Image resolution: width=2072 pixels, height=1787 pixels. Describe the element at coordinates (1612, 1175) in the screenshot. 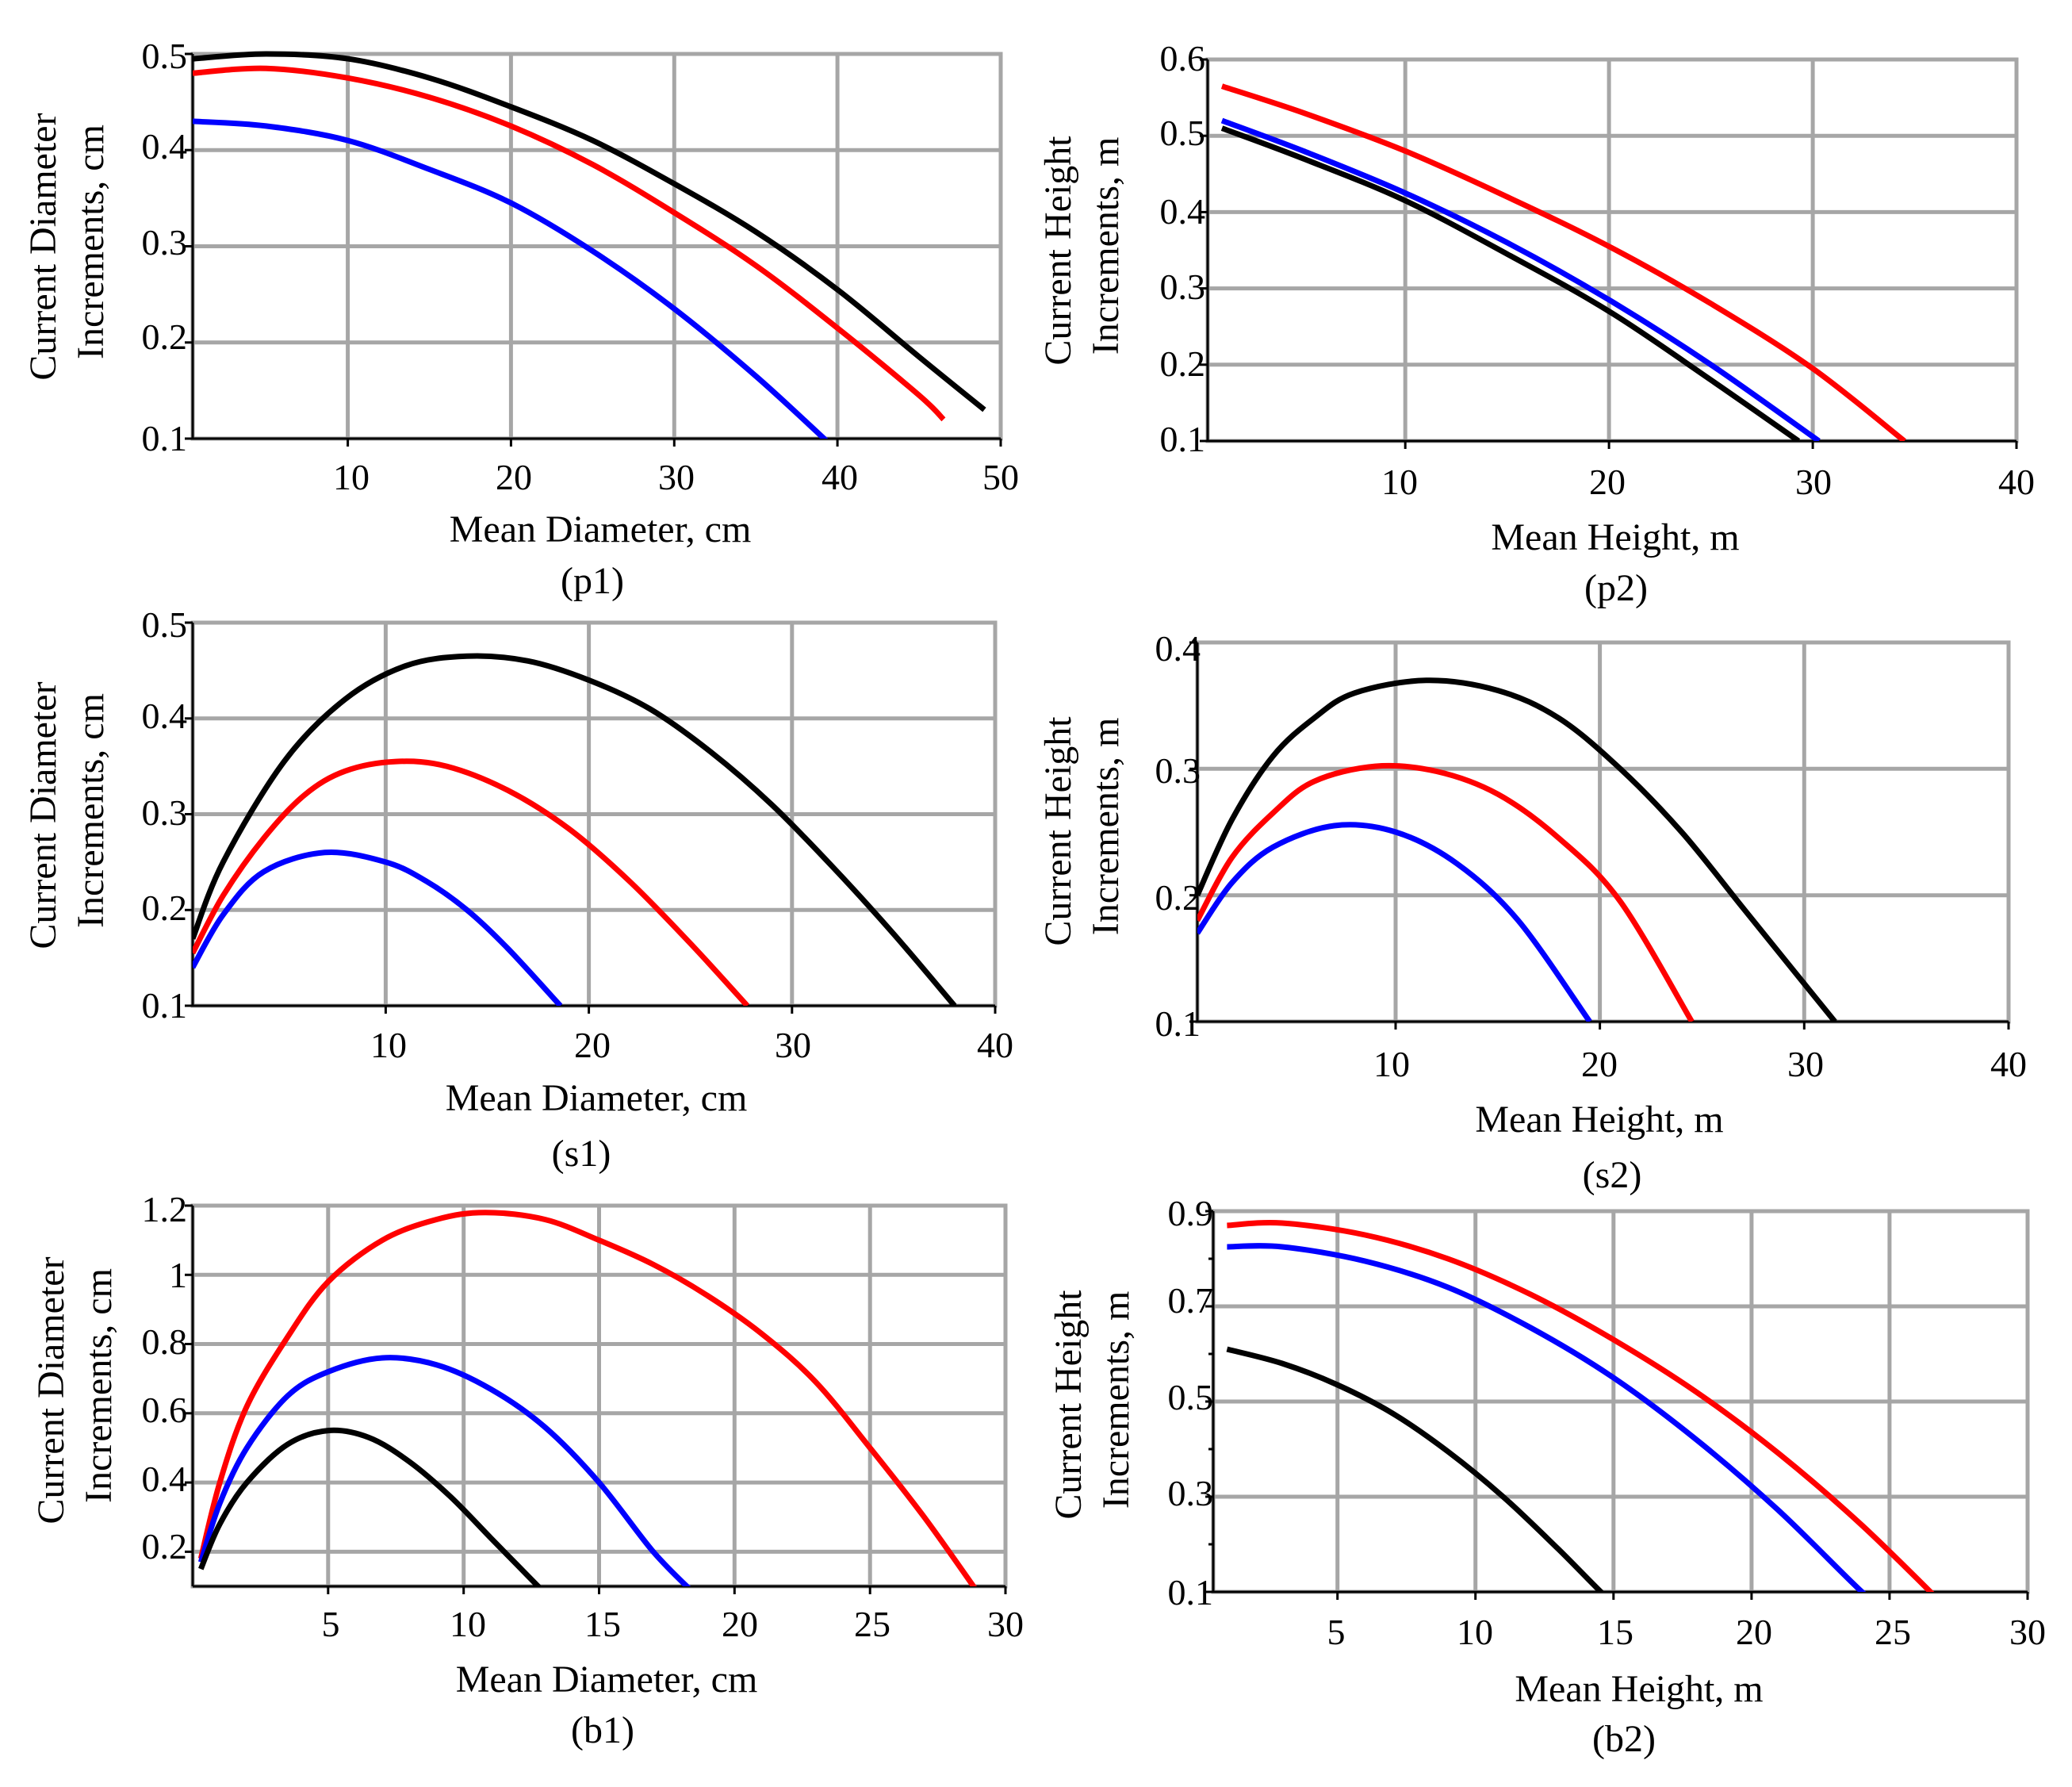

I see `panel-caption: (s2)` at that location.